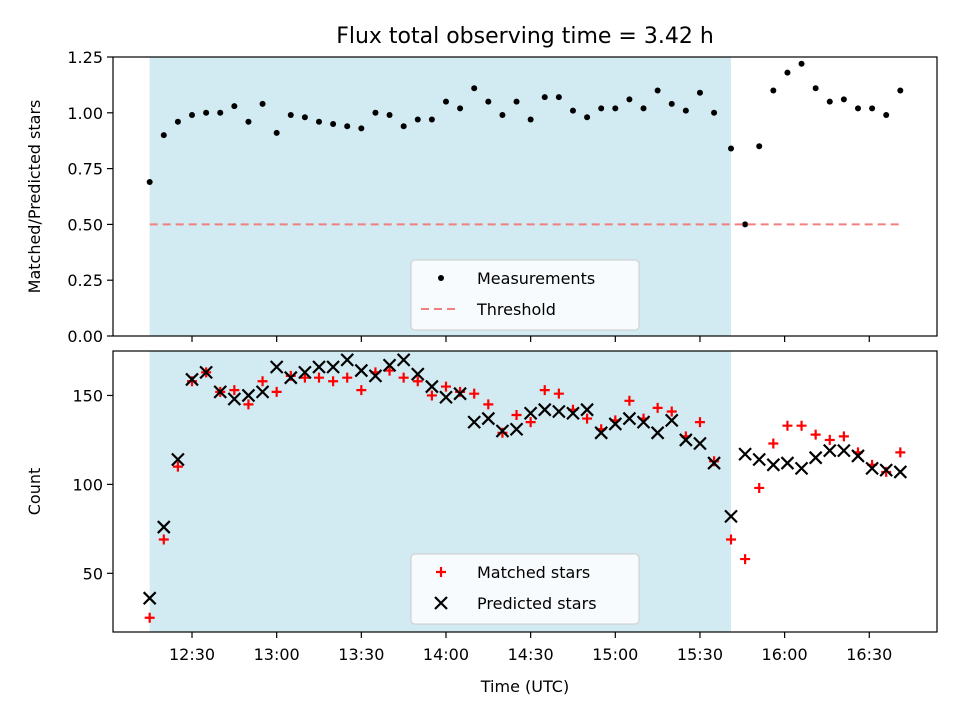 The height and width of the screenshot is (724, 960). What do you see at coordinates (85, 57) in the screenshot?
I see `y-tick-label: 1.25` at bounding box center [85, 57].